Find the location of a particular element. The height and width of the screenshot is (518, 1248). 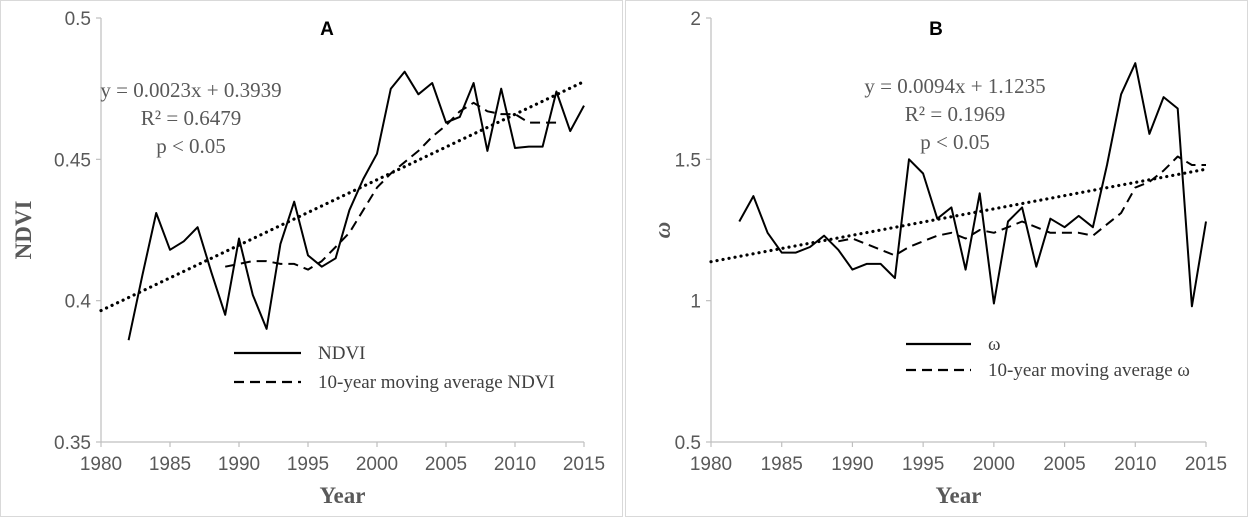

trend-equation-line: y = 0.0023x + 0.3939 is located at coordinates (190, 90).